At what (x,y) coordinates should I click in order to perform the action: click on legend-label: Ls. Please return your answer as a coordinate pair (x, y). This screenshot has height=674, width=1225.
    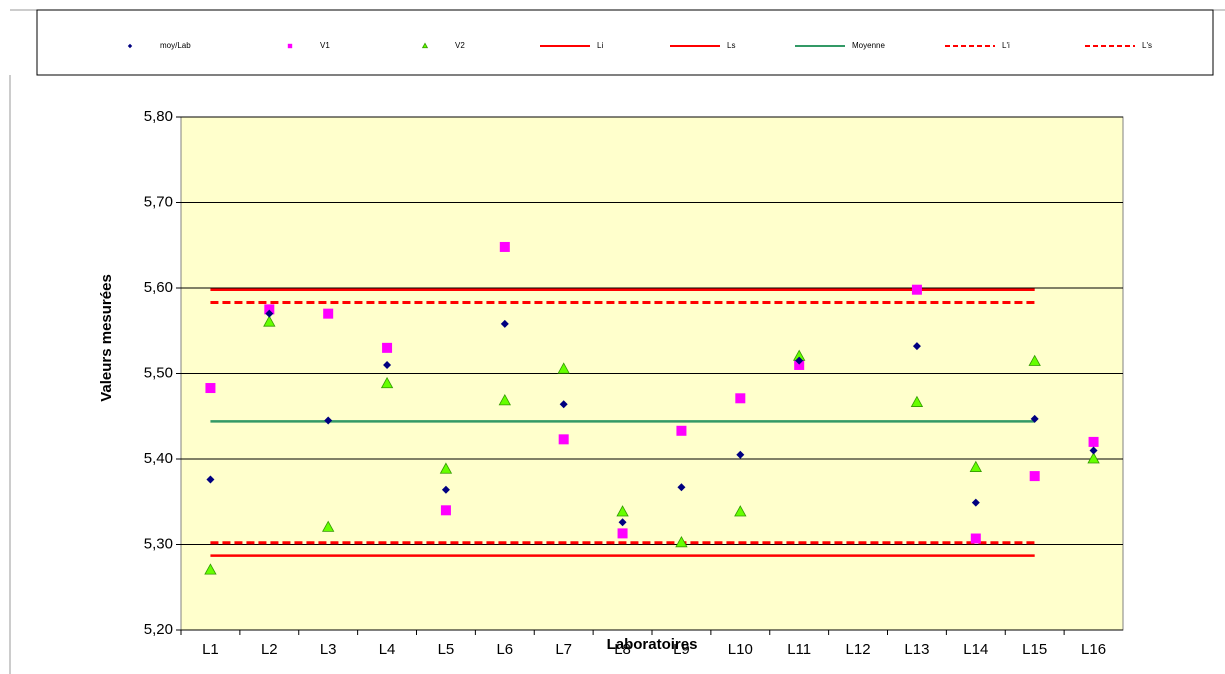
    Looking at the image, I should click on (731, 45).